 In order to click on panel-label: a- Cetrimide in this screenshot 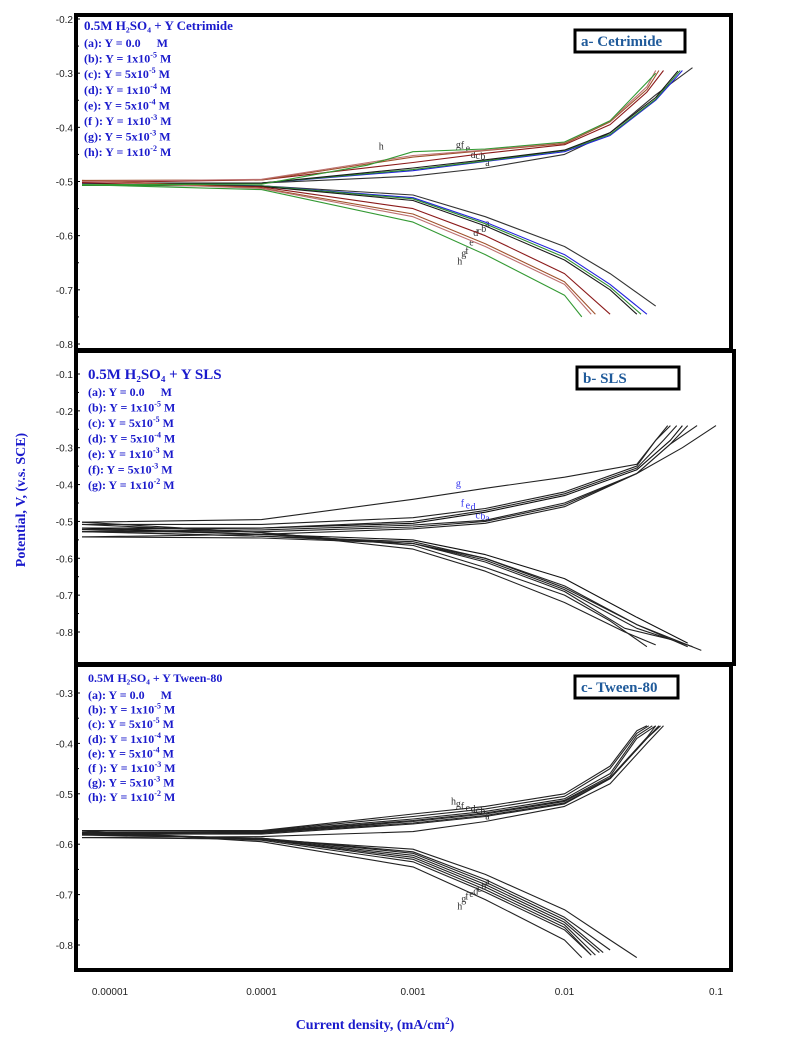, I will do `click(622, 42)`.